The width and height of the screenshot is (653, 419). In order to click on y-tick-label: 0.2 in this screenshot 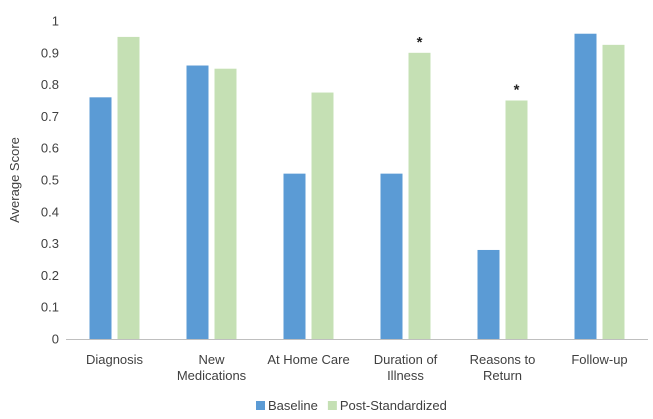, I will do `click(50, 275)`.